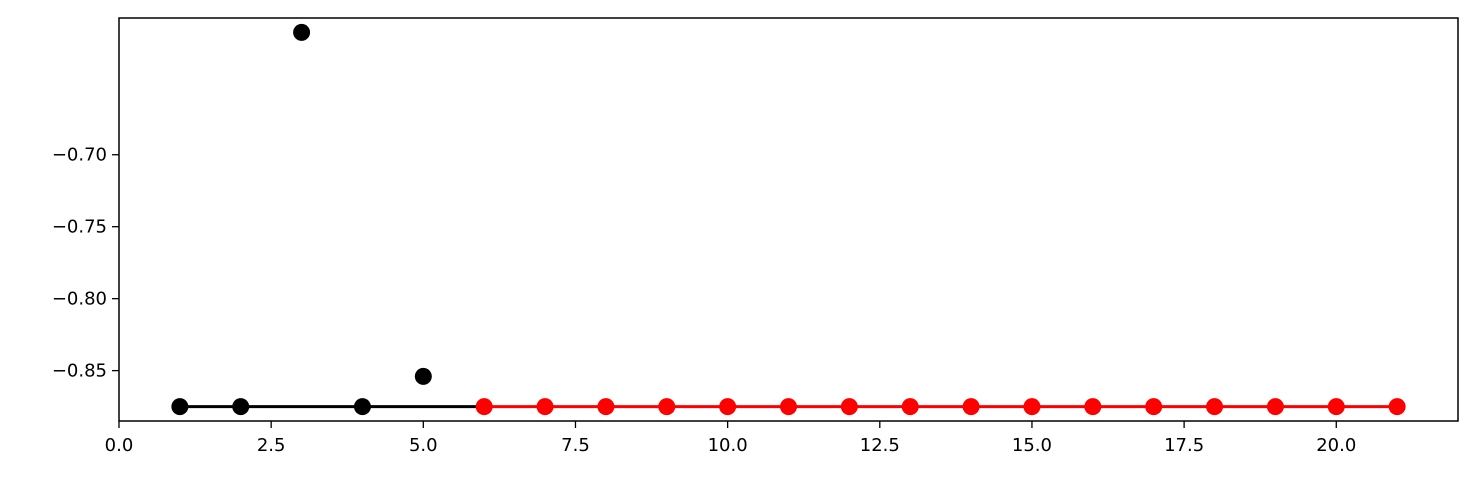 Image resolution: width=1477 pixels, height=486 pixels. Describe the element at coordinates (575, 445) in the screenshot. I see `x-tick-label: 7.5` at that location.